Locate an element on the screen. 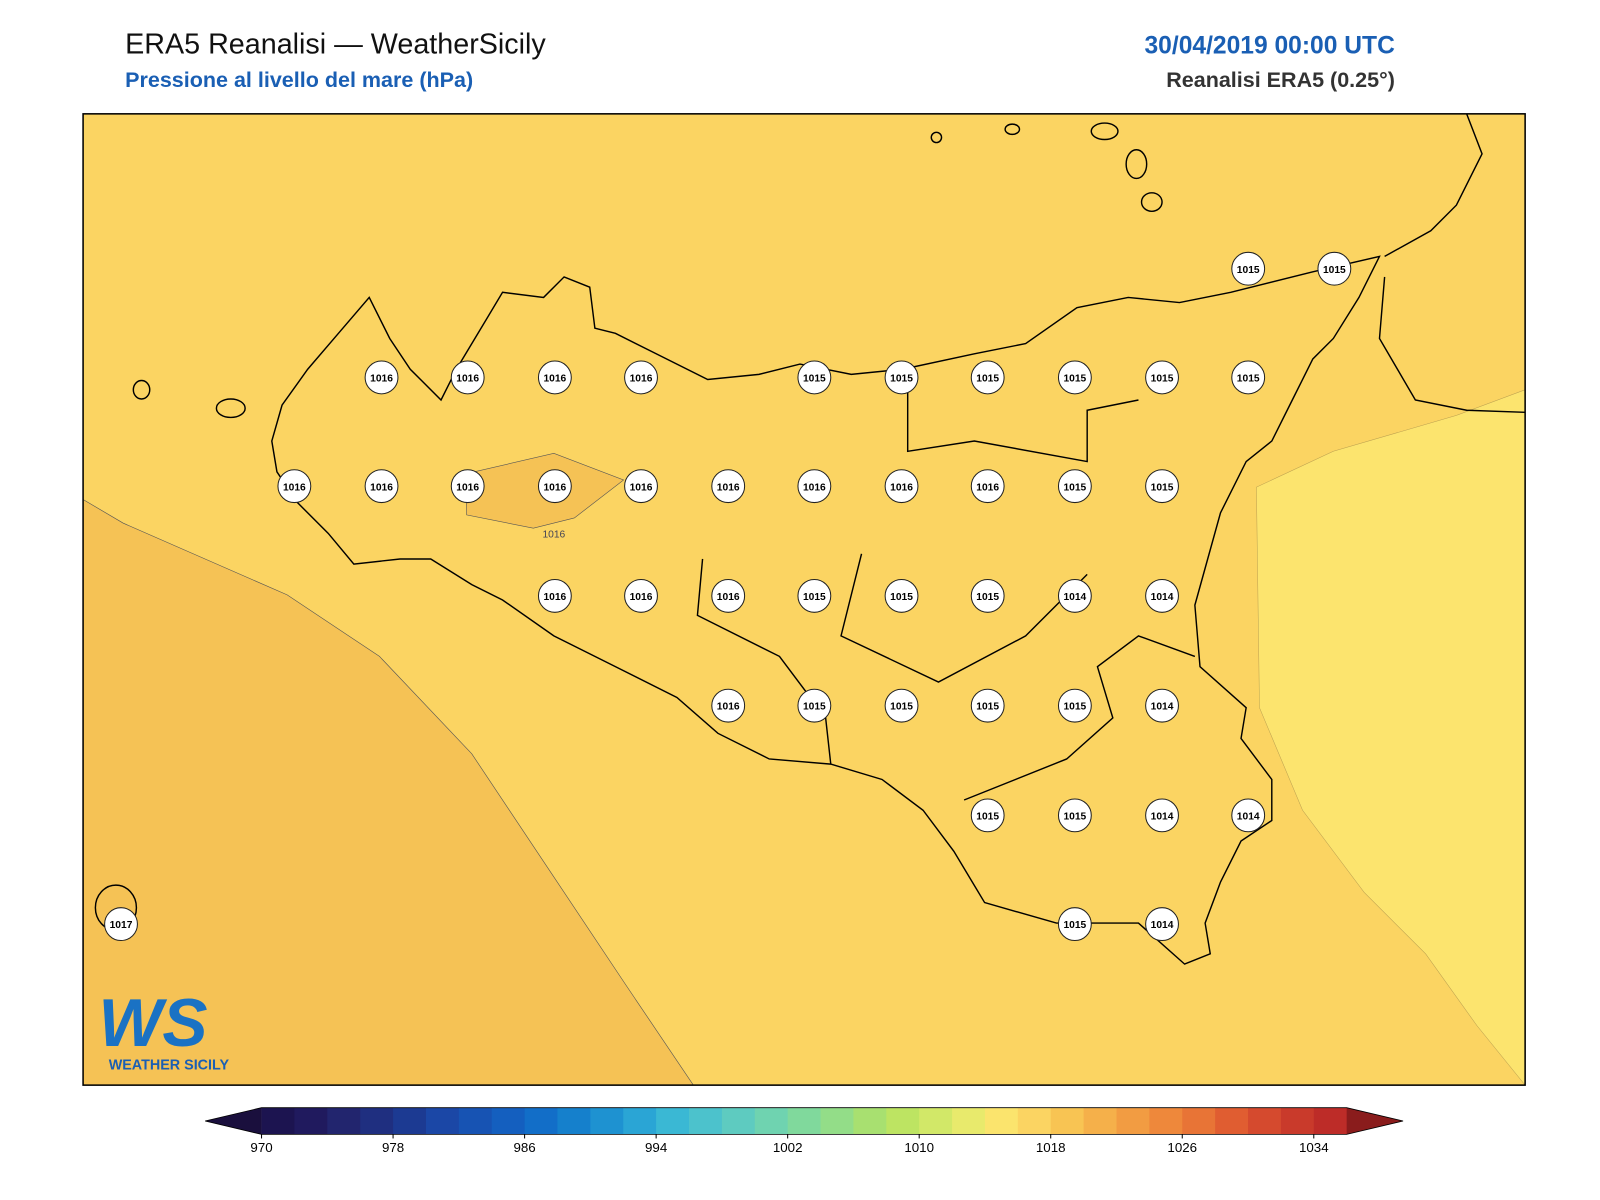 This screenshot has width=1600, height=1200. date: 30/04/2019 00:00 UTC is located at coordinates (1269, 45).